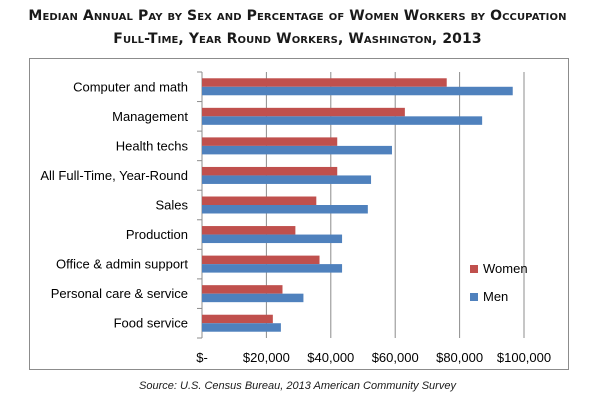  I want to click on x-tick-label-5: $100,000, so click(524, 357).